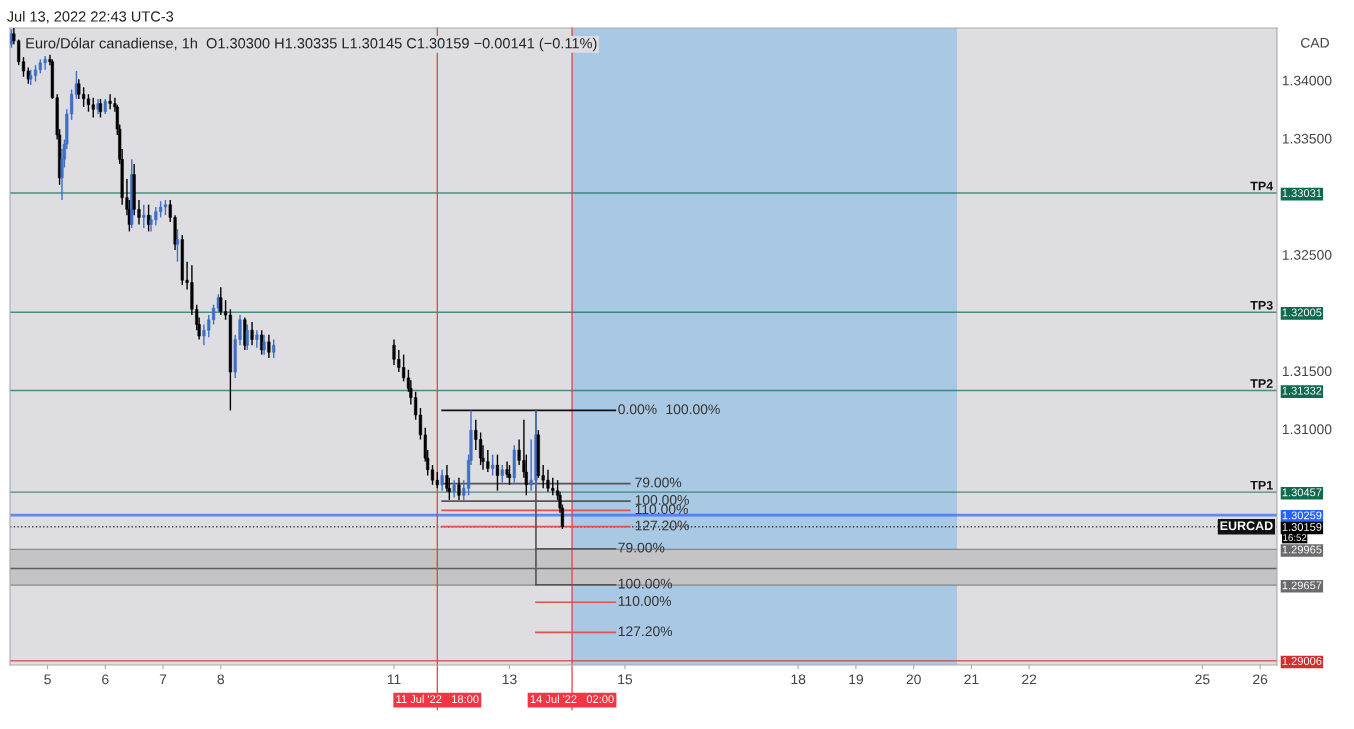 This screenshot has height=729, width=1354. What do you see at coordinates (1302, 661) in the screenshot?
I see `y-tick-label: 1.29006` at bounding box center [1302, 661].